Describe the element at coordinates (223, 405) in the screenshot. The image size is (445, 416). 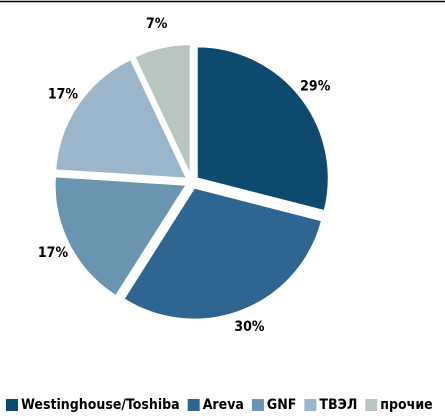
I see `legend-label: Areva` at that location.